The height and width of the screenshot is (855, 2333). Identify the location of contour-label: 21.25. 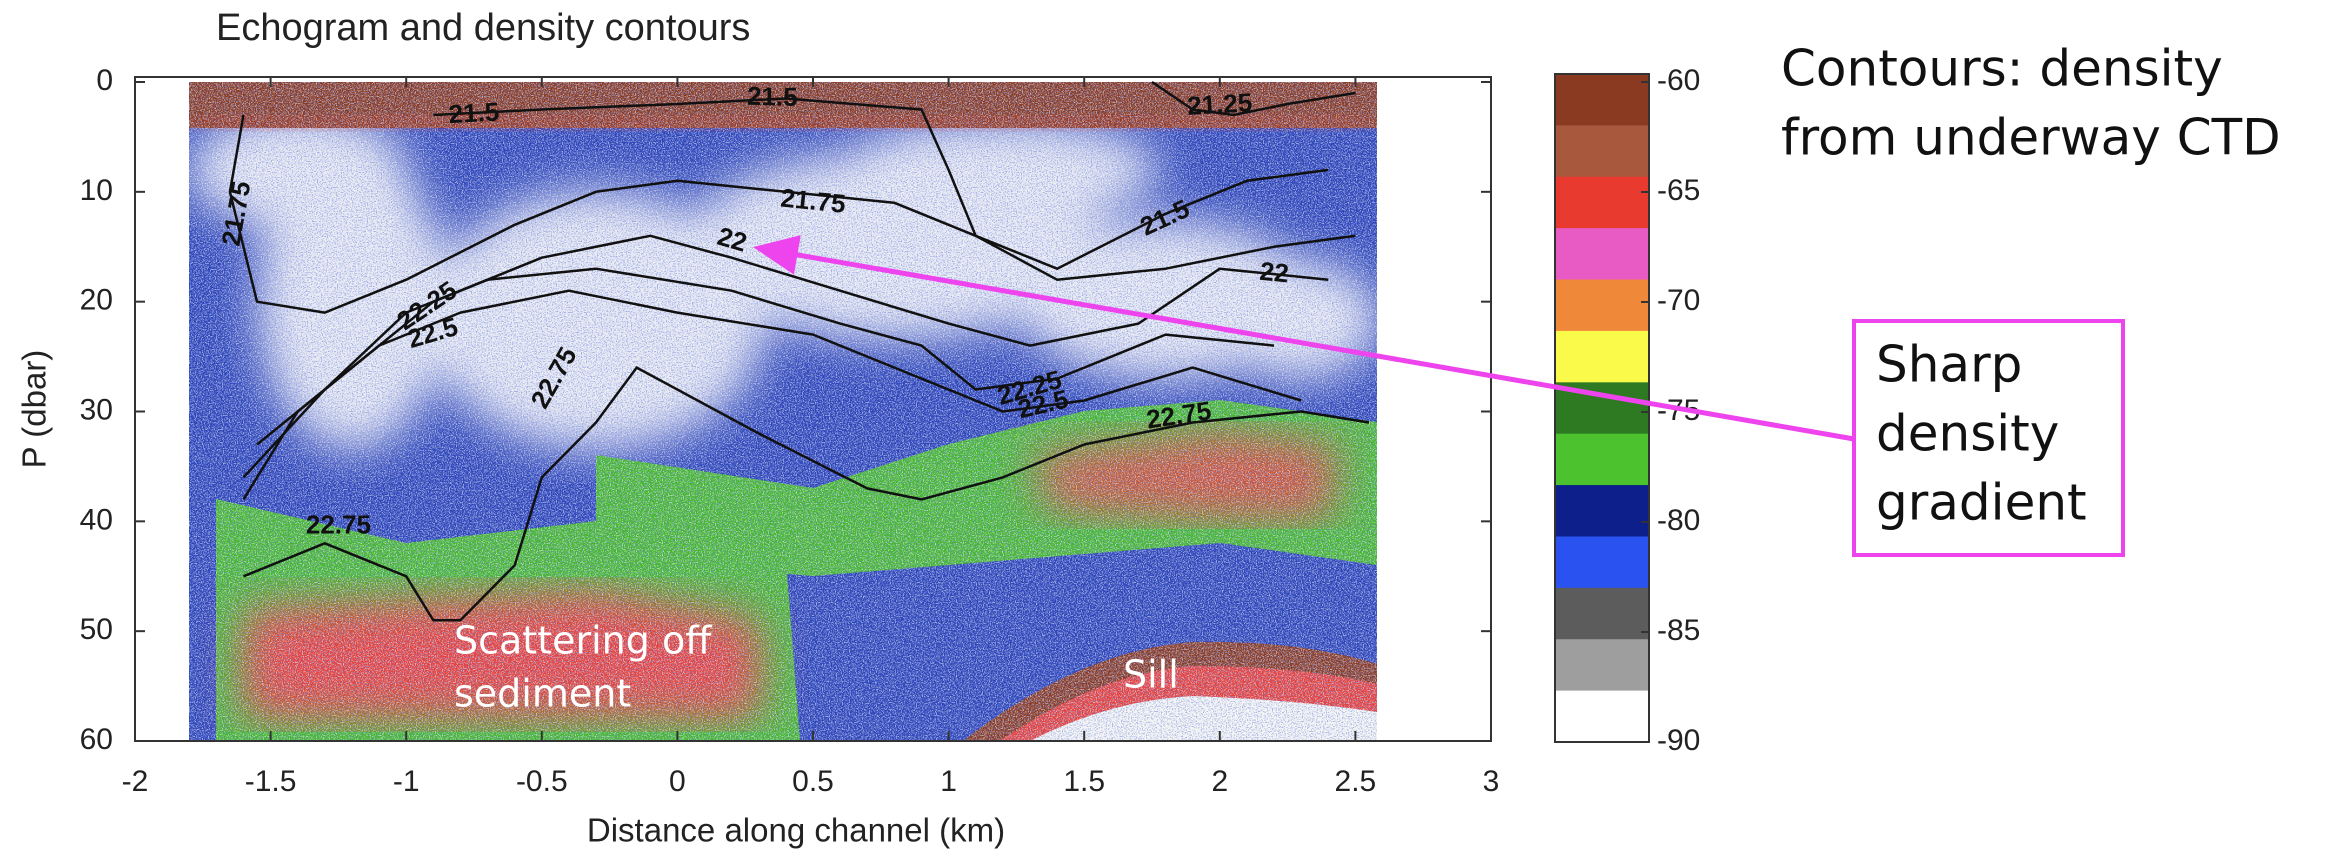
(1219, 104).